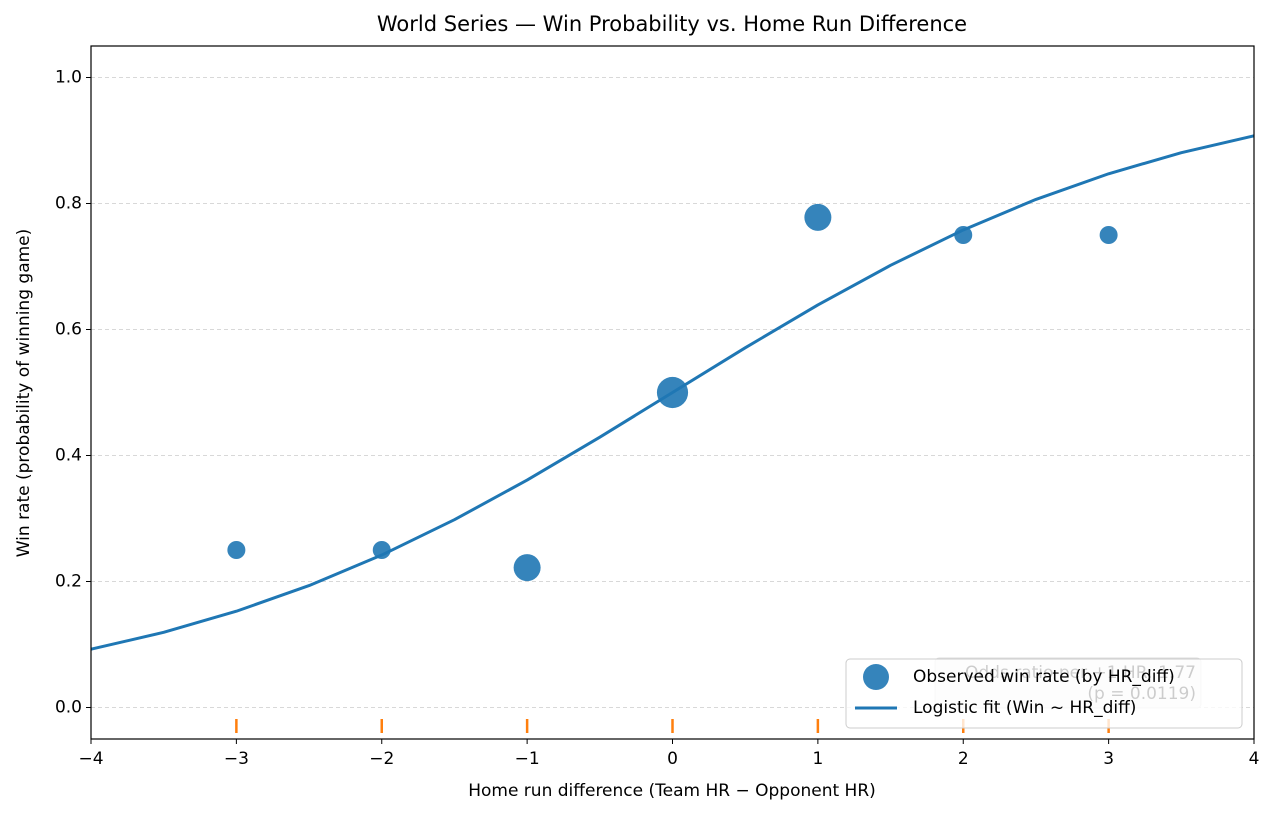  What do you see at coordinates (817, 759) in the screenshot?
I see `x-tick-label: 1` at bounding box center [817, 759].